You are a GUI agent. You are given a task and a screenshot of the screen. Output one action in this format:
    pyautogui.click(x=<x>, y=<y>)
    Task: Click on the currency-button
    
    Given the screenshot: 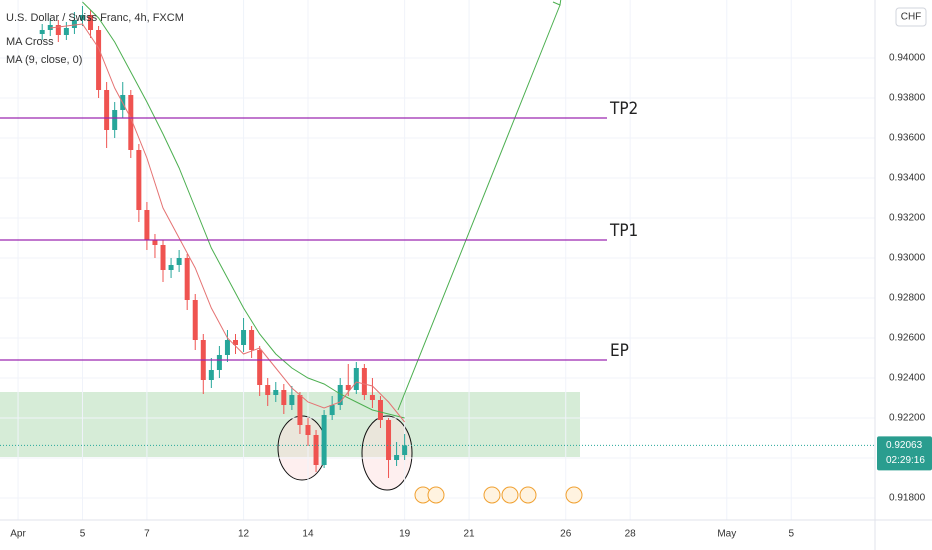 What is the action you would take?
    pyautogui.click(x=911, y=17)
    